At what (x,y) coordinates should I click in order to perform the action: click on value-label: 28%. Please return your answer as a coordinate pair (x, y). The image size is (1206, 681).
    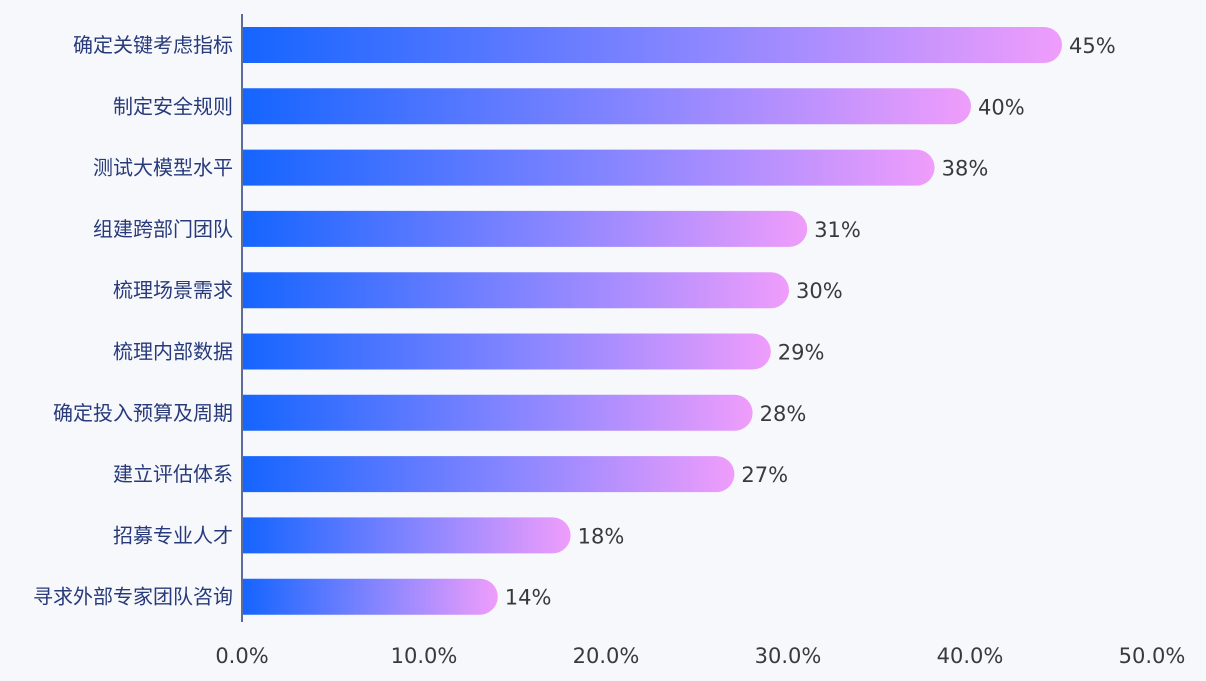
    Looking at the image, I should click on (783, 414).